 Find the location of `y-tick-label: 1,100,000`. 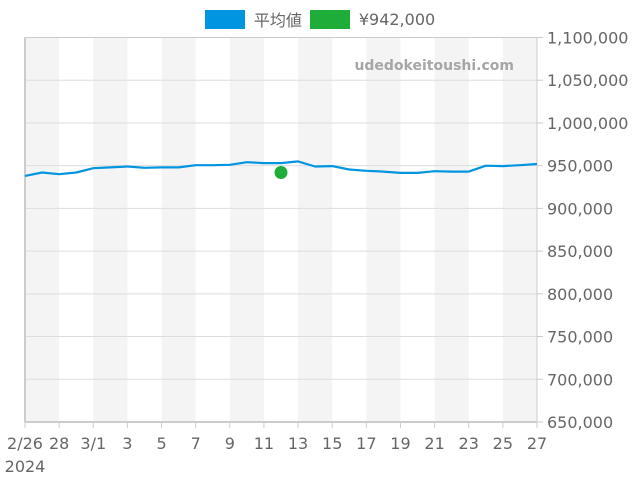

y-tick-label: 1,100,000 is located at coordinates (587, 38).